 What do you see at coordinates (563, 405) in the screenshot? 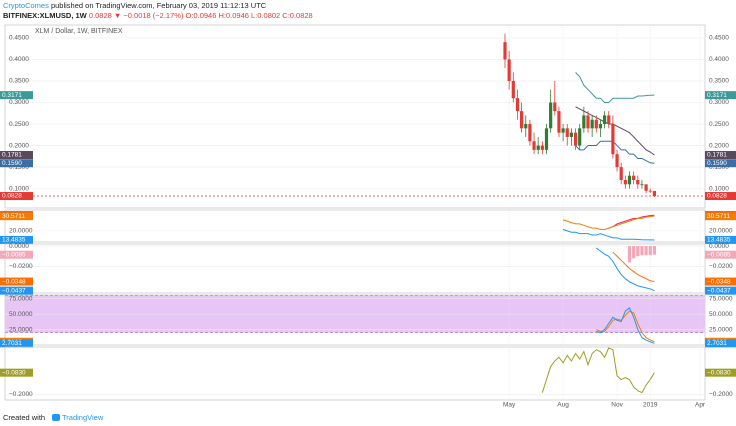
I see `x-tick-label: Aug` at bounding box center [563, 405].